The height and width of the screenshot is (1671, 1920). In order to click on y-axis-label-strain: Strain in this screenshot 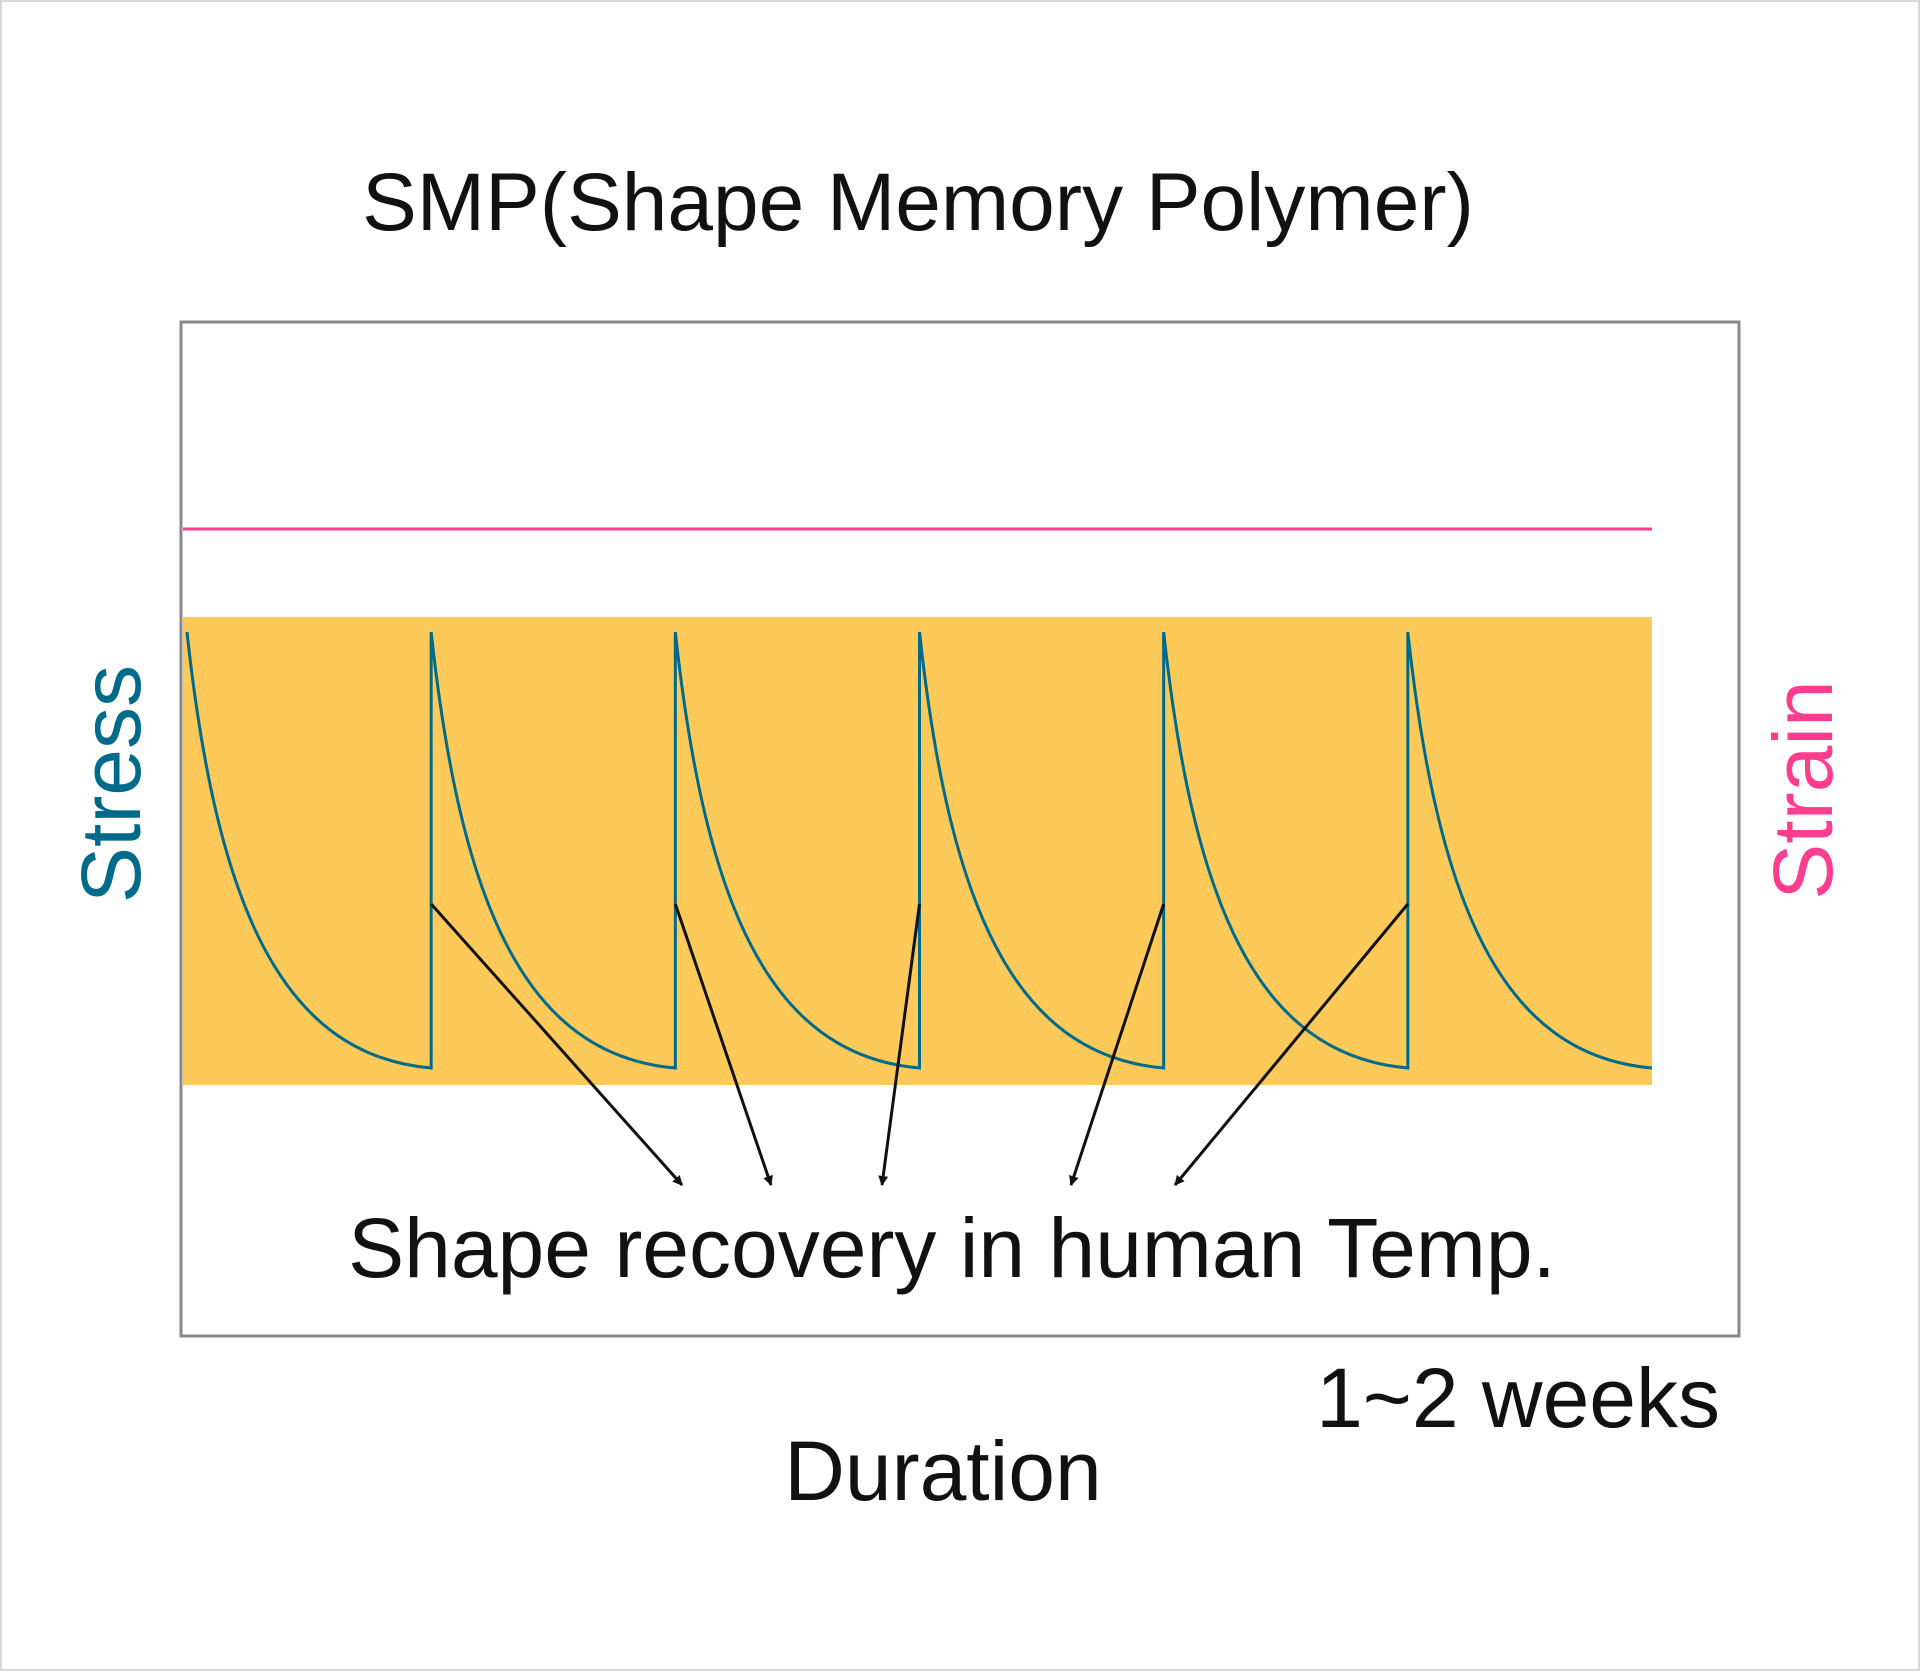, I will do `click(1803, 789)`.